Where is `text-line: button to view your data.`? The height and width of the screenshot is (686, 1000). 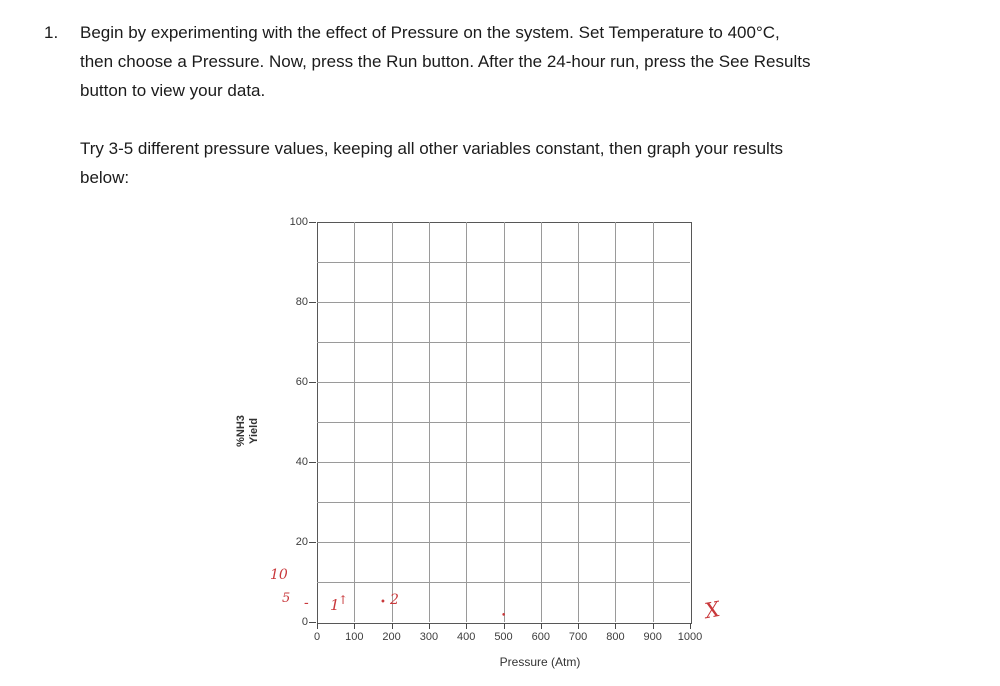 text-line: button to view your data. is located at coordinates (173, 90).